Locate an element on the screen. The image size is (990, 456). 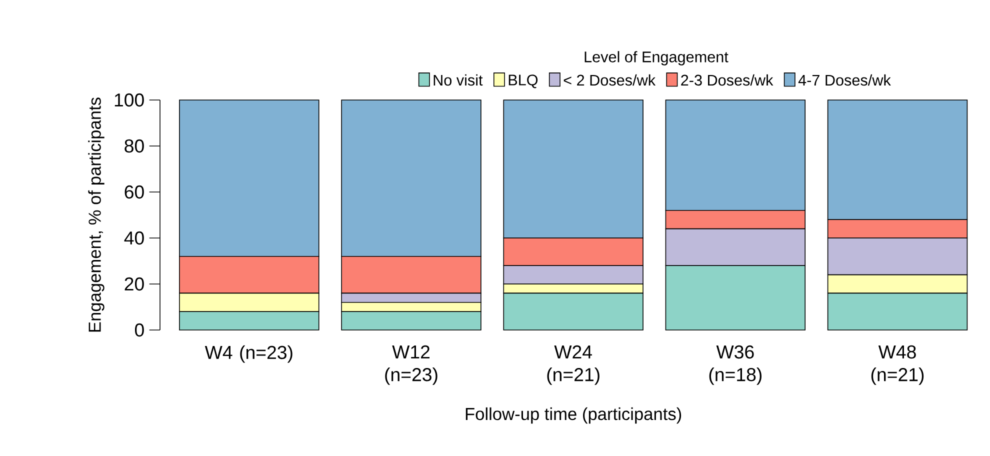
x-axis-title: Follow-up time (participants) is located at coordinates (574, 415).